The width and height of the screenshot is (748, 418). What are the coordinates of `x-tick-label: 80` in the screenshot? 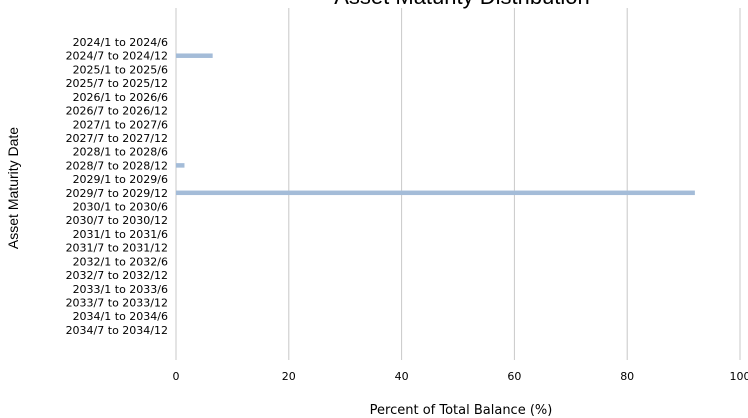 It's located at (627, 376).